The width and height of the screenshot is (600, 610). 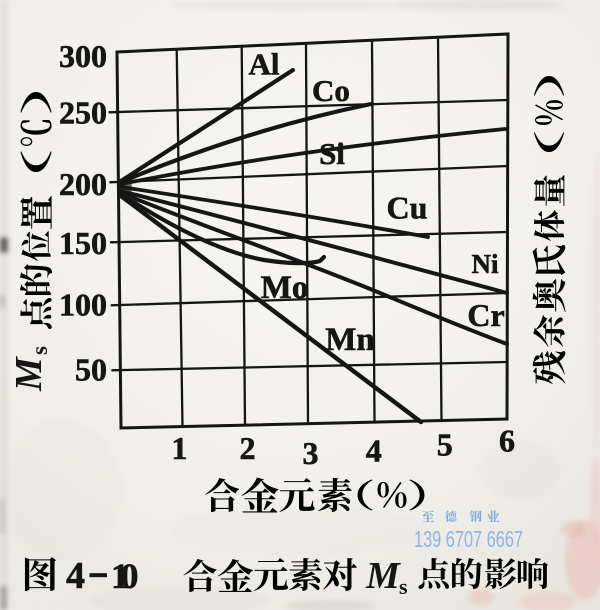 What do you see at coordinates (407, 208) in the screenshot?
I see `svg-text: Cu` at bounding box center [407, 208].